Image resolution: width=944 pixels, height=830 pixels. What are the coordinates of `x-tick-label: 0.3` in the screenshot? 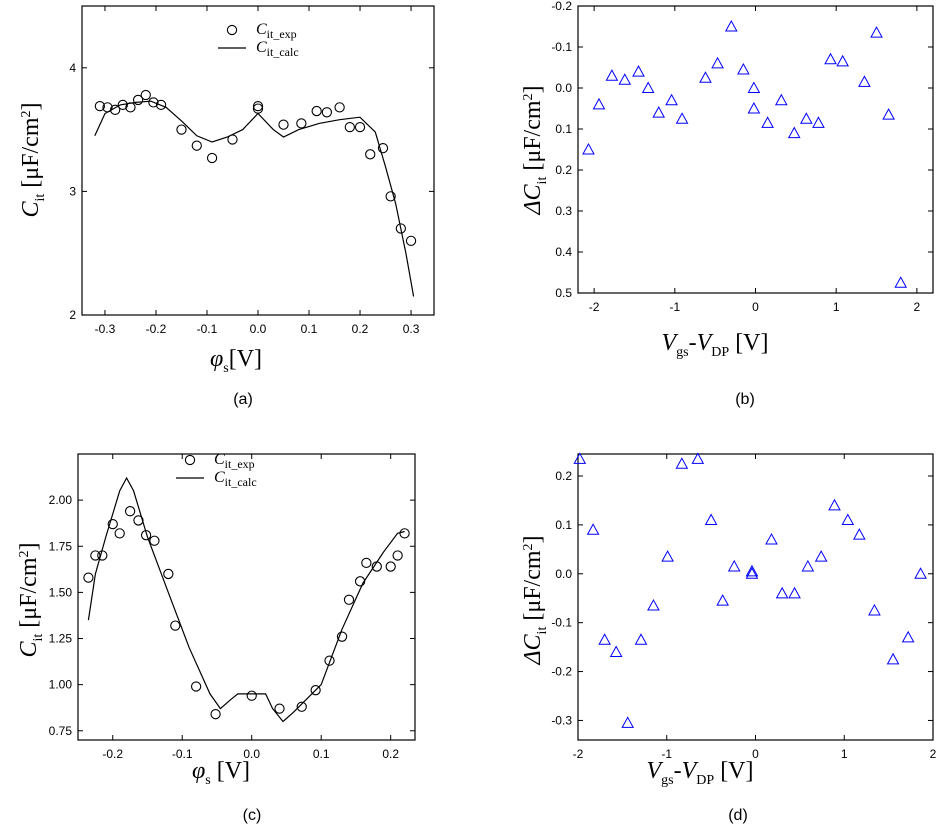 It's located at (411, 329).